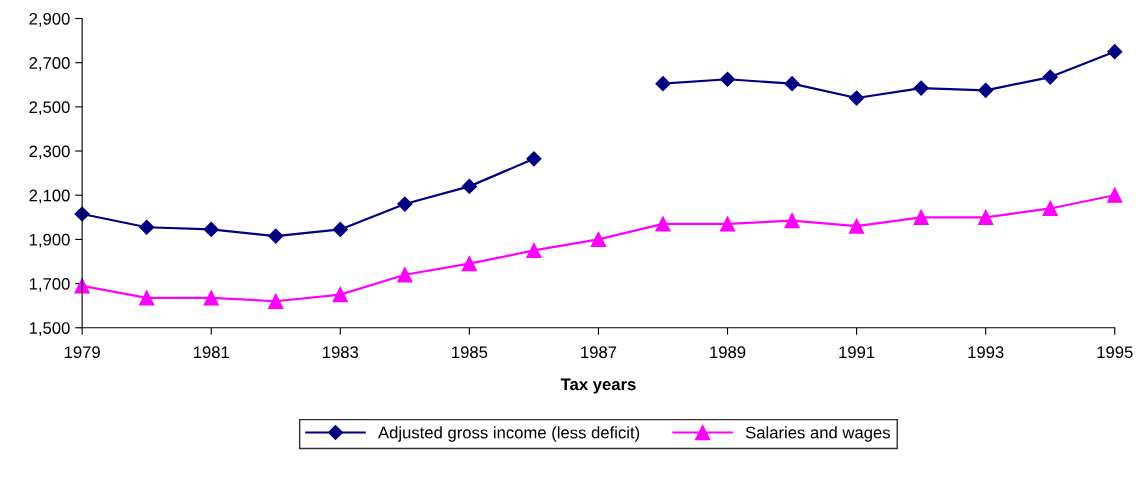  I want to click on y-tick-label: 2,700, so click(49, 64).